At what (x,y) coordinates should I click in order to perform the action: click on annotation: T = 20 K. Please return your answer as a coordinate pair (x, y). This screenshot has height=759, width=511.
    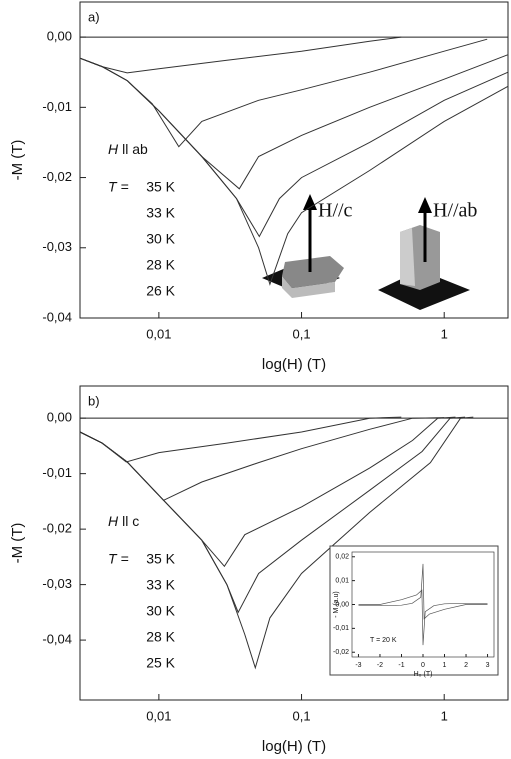
    Looking at the image, I should click on (383, 640).